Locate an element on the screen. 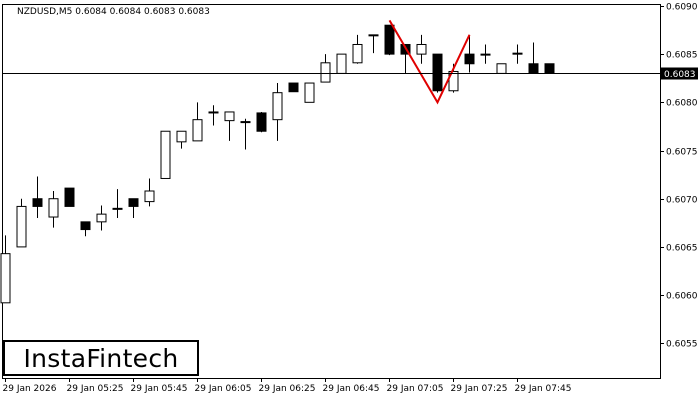  x-tick-label: 29 Jan 07:25 is located at coordinates (479, 389).